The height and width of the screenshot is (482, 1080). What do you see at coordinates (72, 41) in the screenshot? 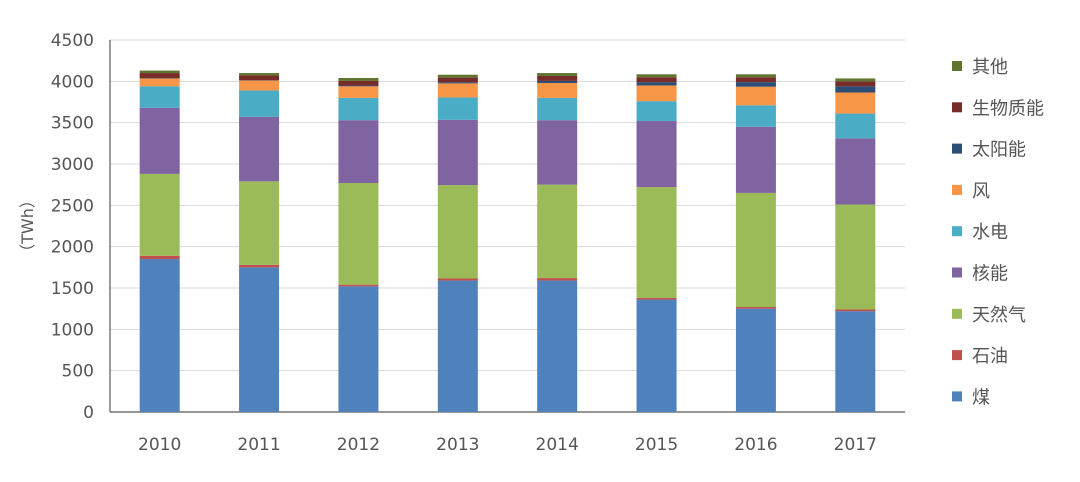
I see `y-tick-label: 4500` at bounding box center [72, 41].